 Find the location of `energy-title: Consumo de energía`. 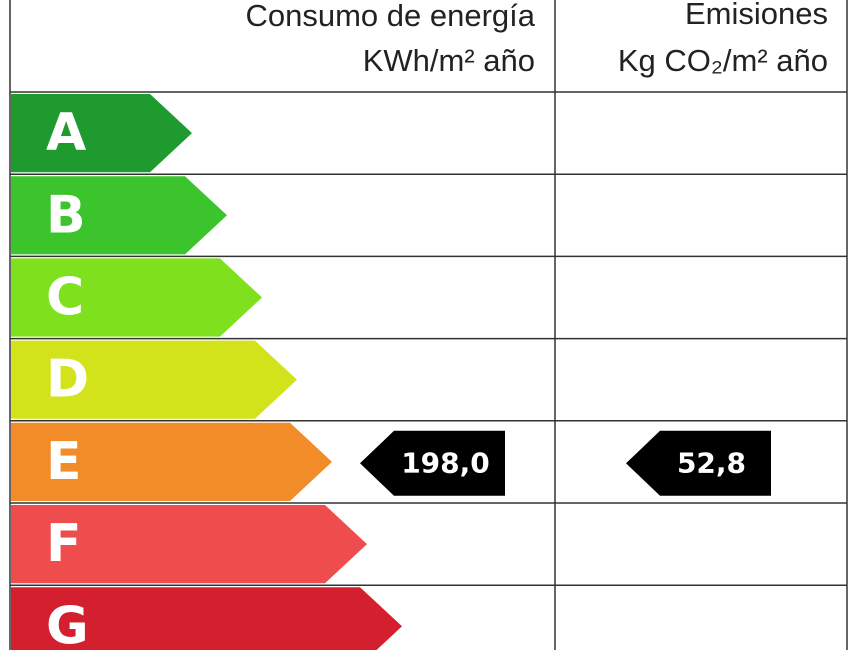

energy-title: Consumo de energía is located at coordinates (390, 16).